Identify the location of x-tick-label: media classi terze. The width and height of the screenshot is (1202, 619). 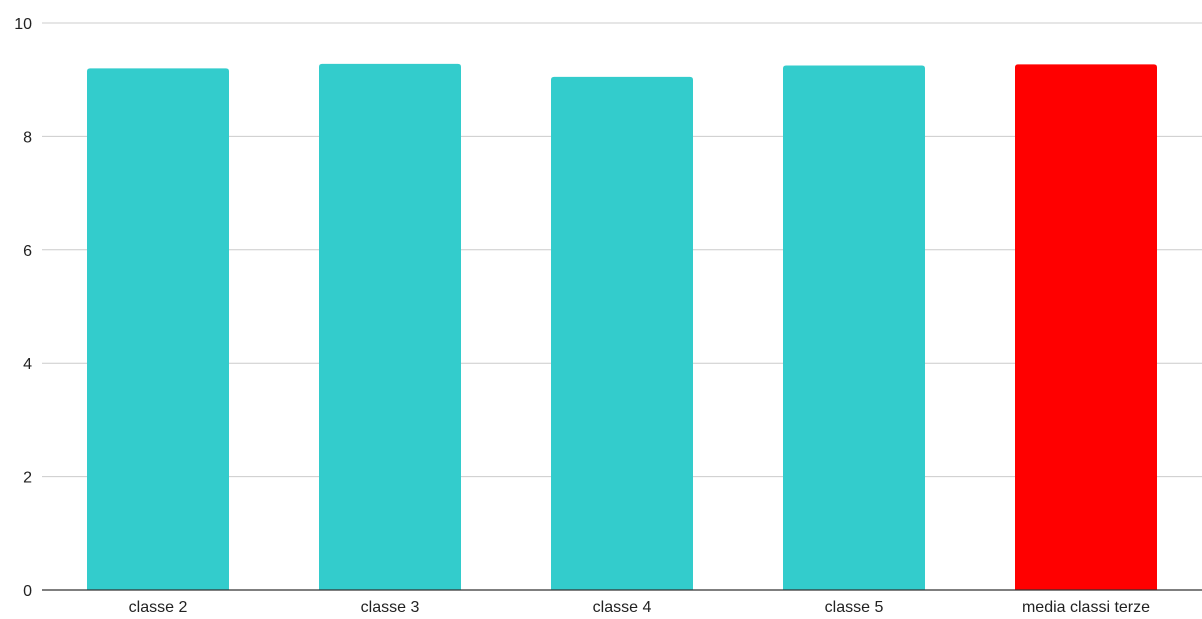
(1086, 607).